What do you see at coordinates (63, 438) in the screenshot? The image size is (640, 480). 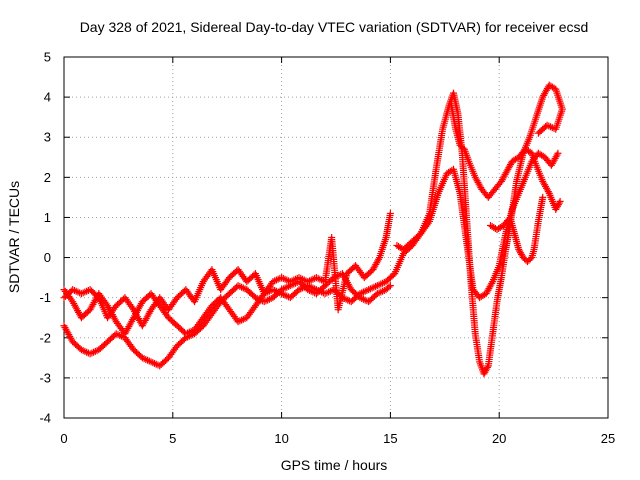 I see `x-tick-label: 0` at bounding box center [63, 438].